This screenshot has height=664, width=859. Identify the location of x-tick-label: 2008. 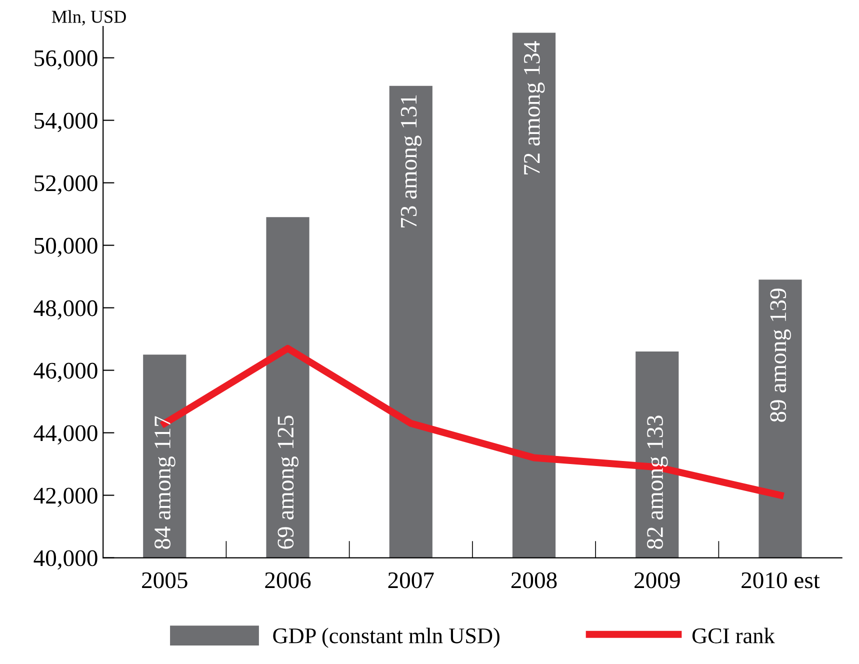
(534, 580).